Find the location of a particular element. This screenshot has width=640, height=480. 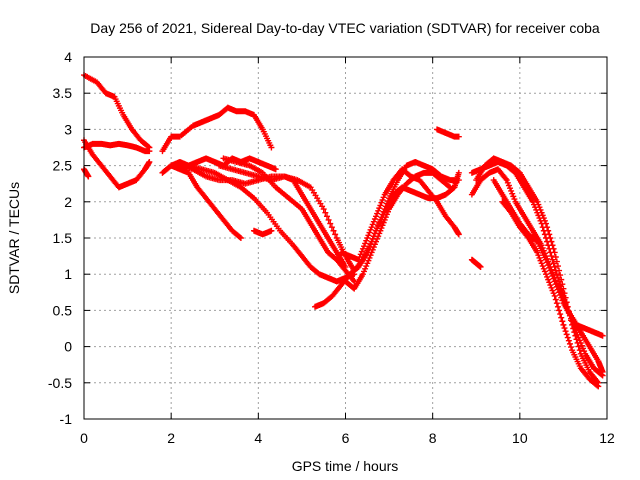

x-tick-label: 4 is located at coordinates (258, 438).